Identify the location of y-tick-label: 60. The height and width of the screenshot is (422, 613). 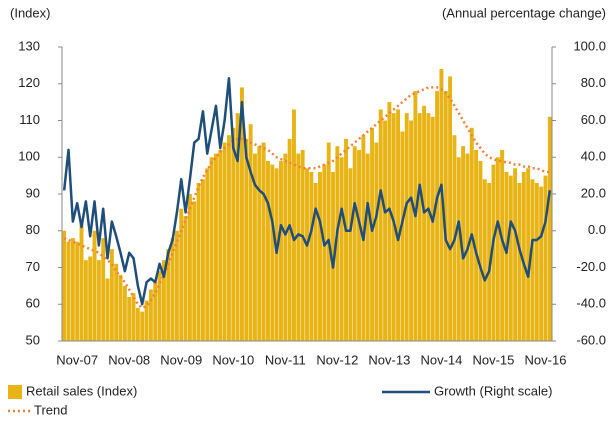
(33, 303).